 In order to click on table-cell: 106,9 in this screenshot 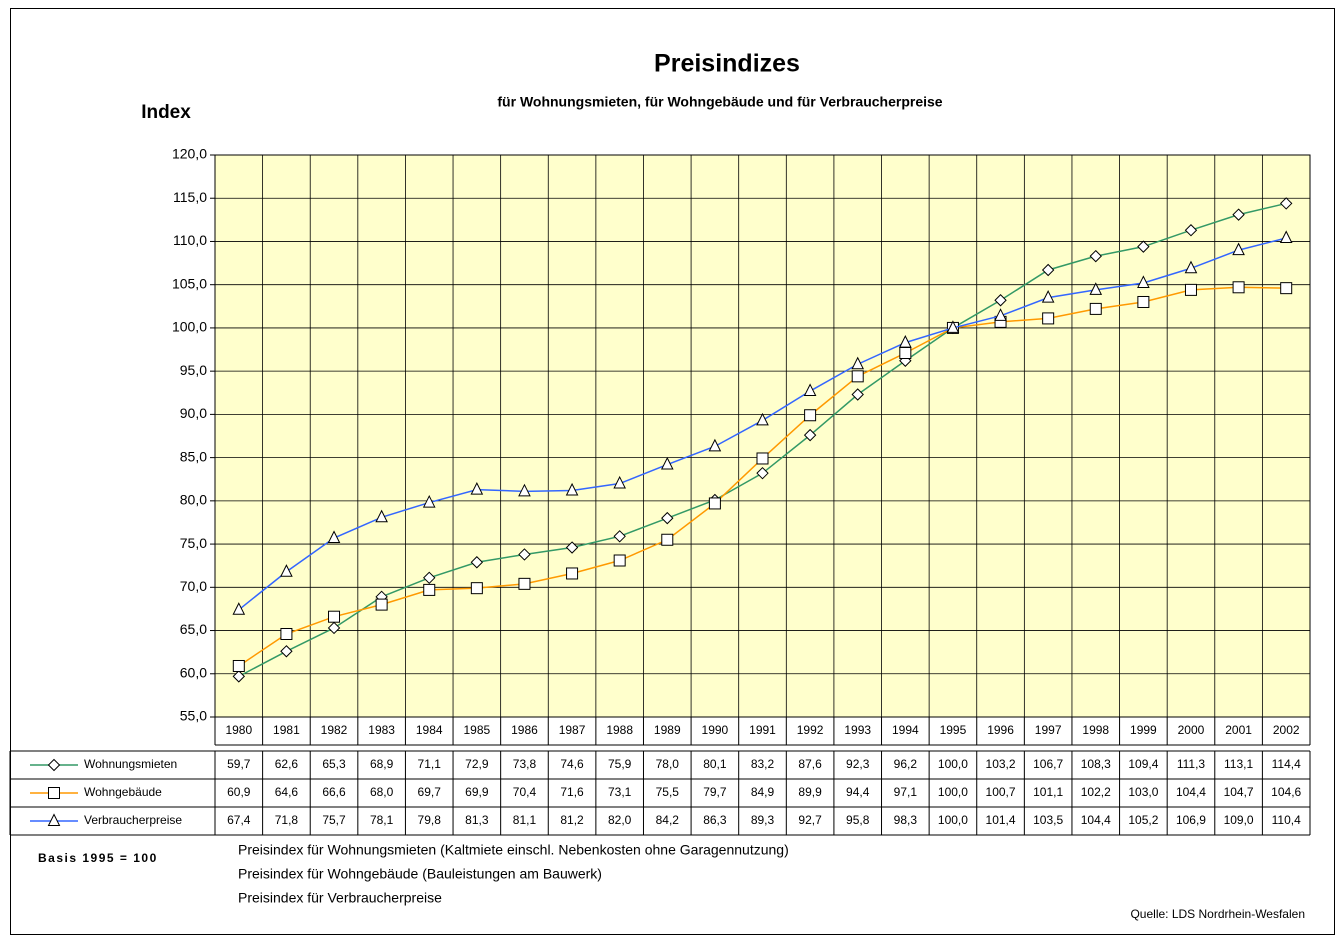, I will do `click(1191, 820)`.